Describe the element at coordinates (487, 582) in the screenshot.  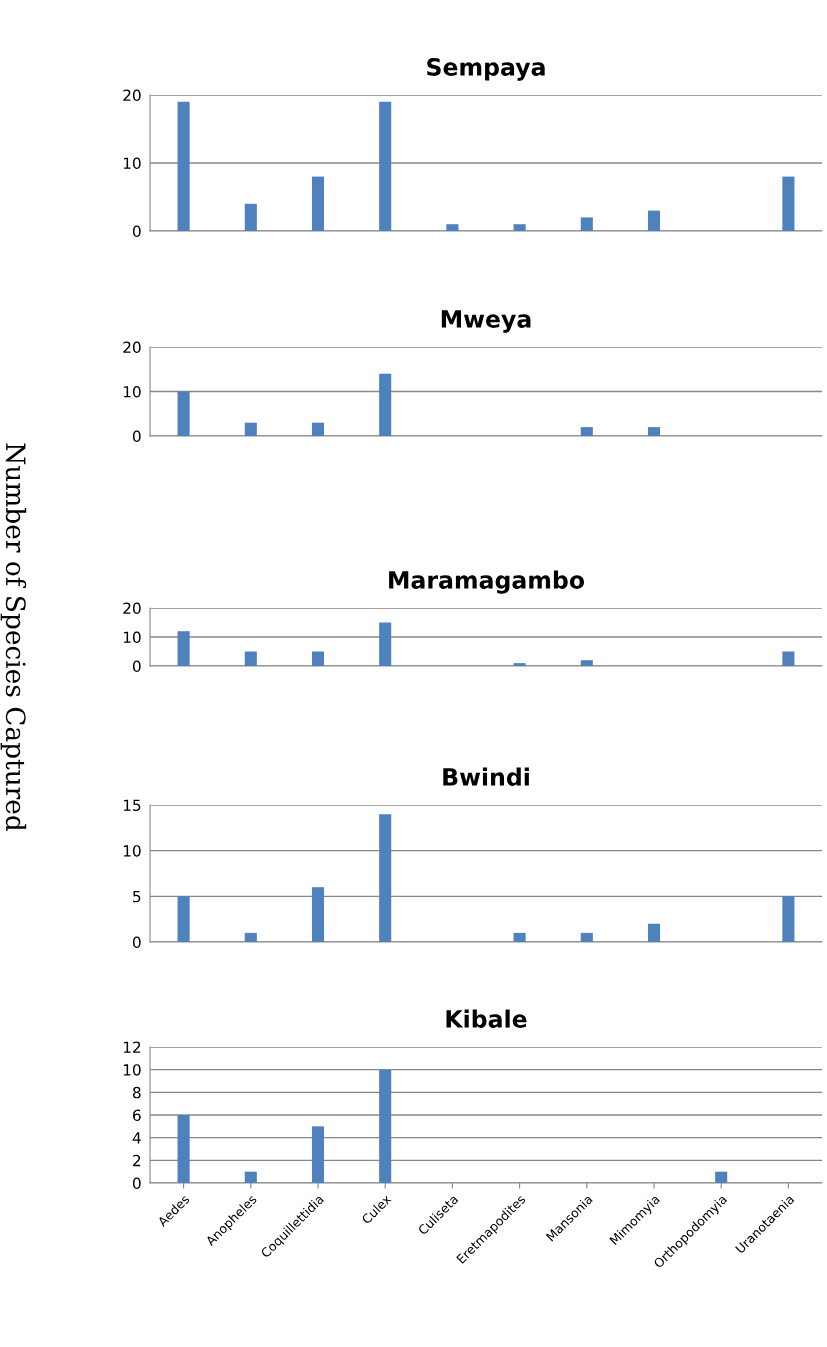
I see `chart-title: Maramagambo` at that location.